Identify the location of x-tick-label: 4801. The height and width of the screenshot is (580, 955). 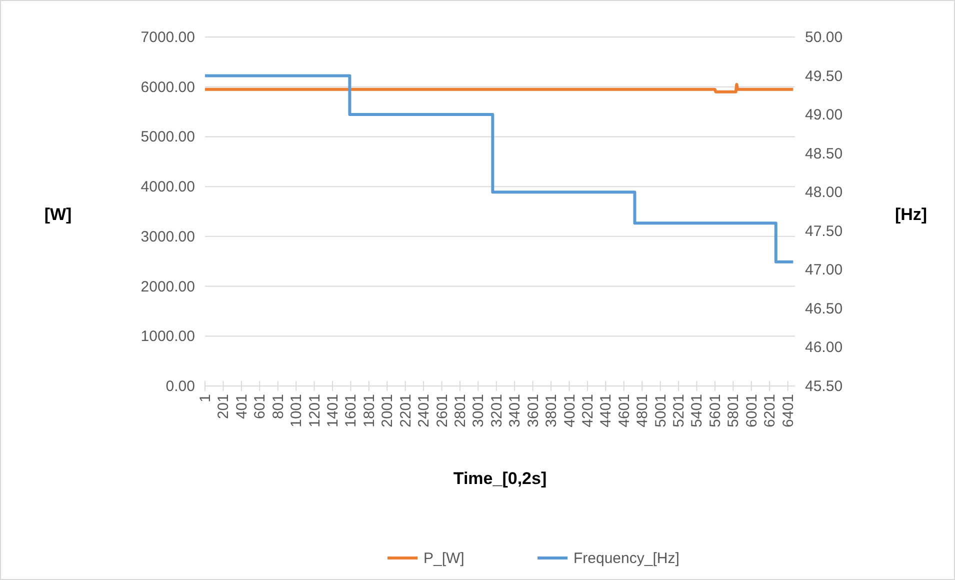
(643, 411).